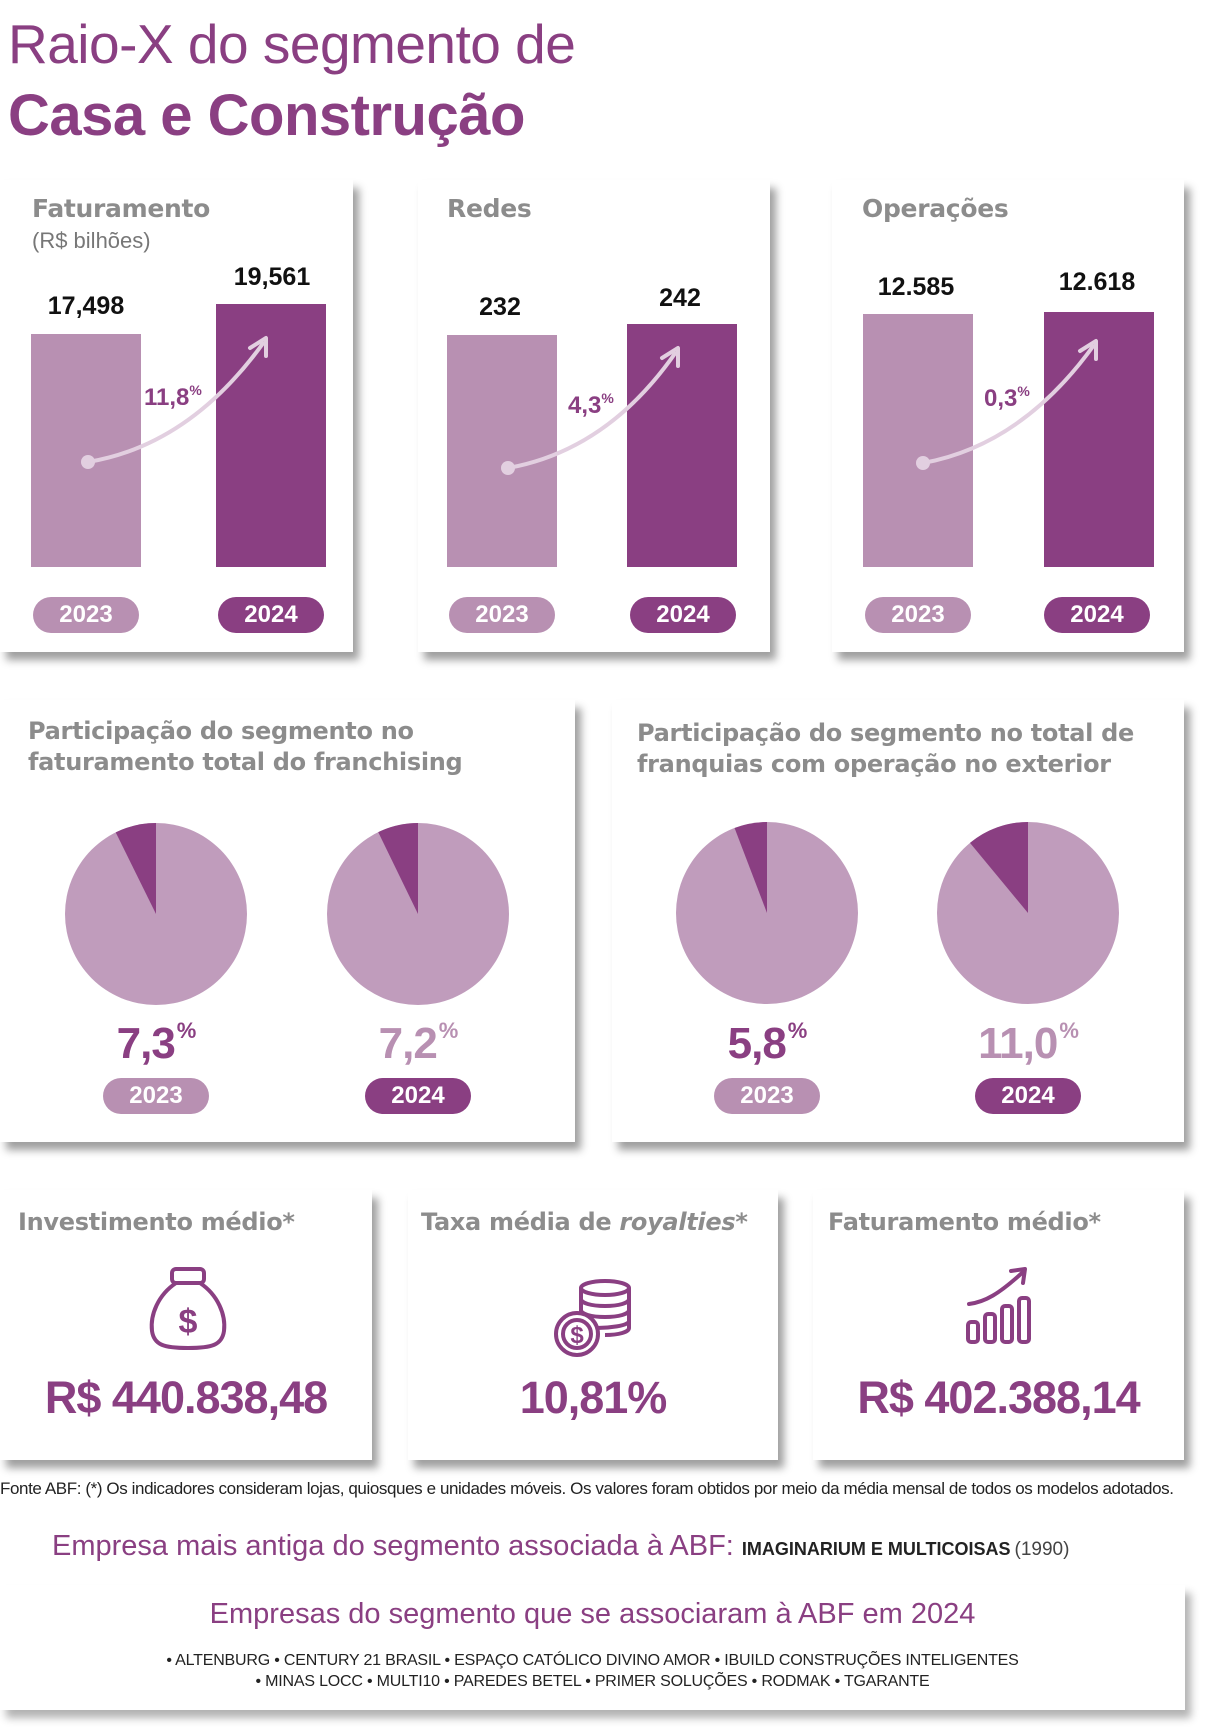 The width and height of the screenshot is (1205, 1732). I want to click on kpi-title: Investimento médio*, so click(156, 1222).